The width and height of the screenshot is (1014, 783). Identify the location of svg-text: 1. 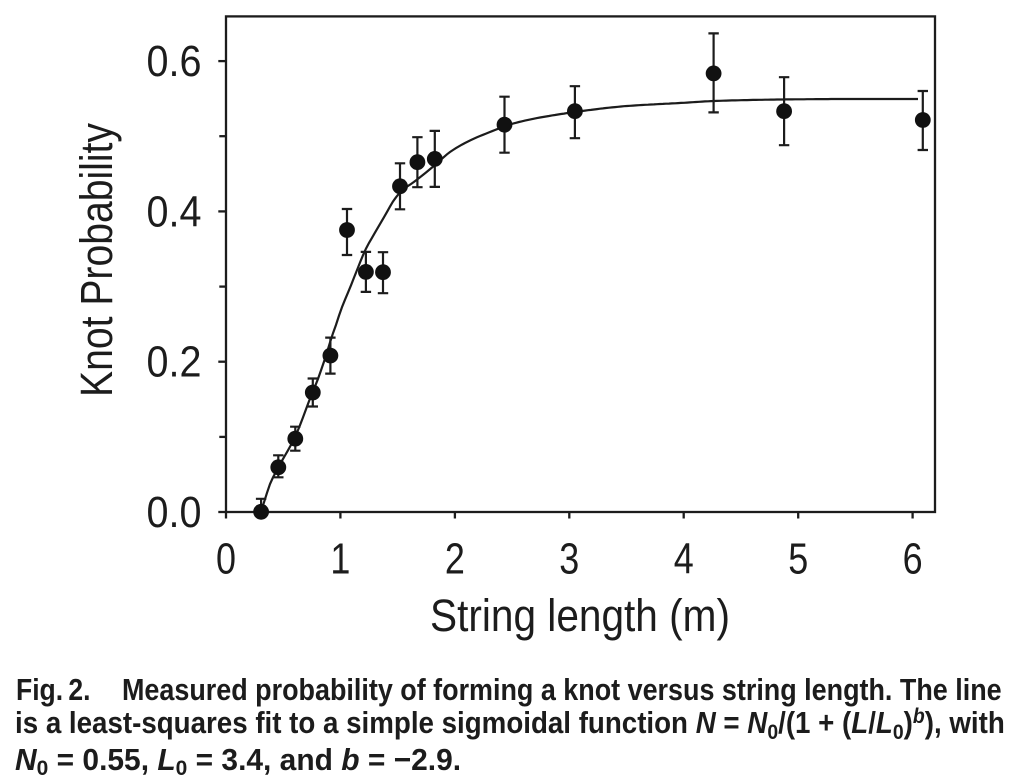
(340, 559).